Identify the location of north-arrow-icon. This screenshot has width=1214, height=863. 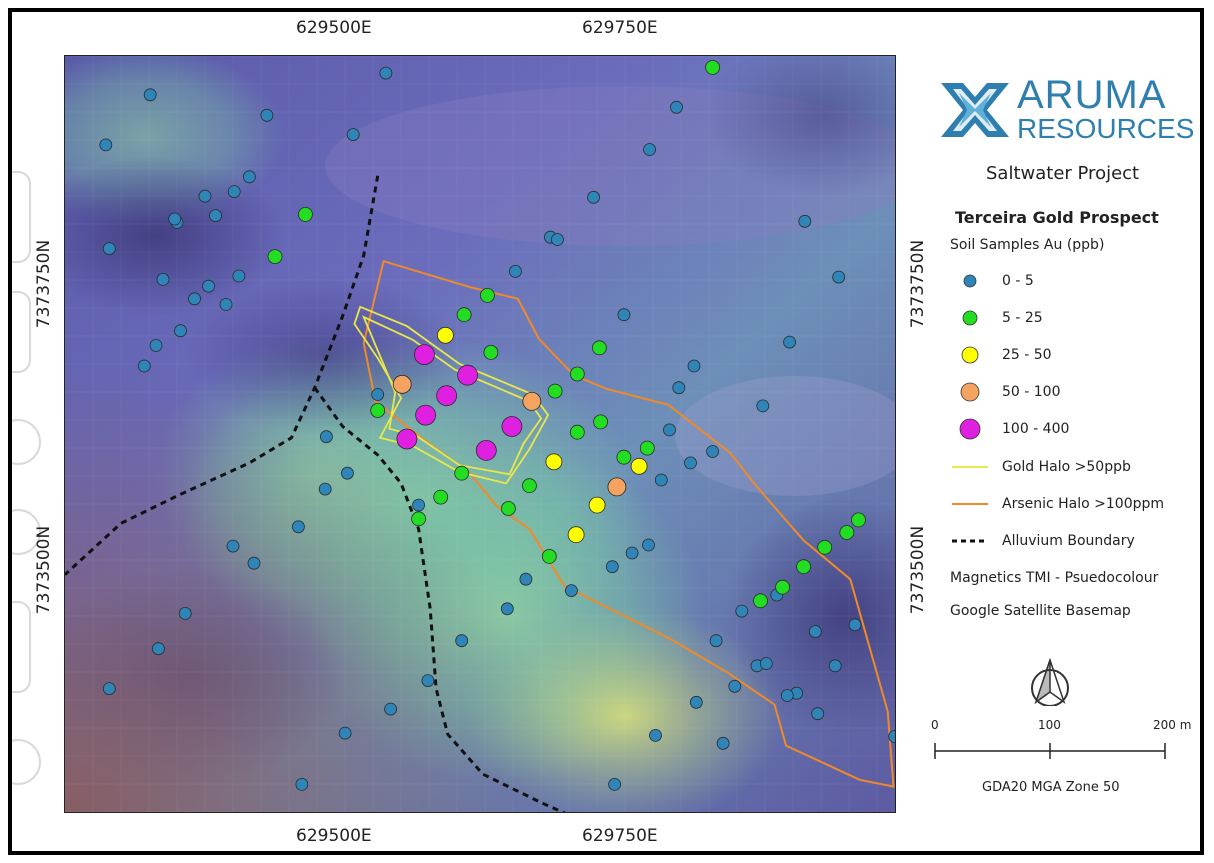
(1050, 682).